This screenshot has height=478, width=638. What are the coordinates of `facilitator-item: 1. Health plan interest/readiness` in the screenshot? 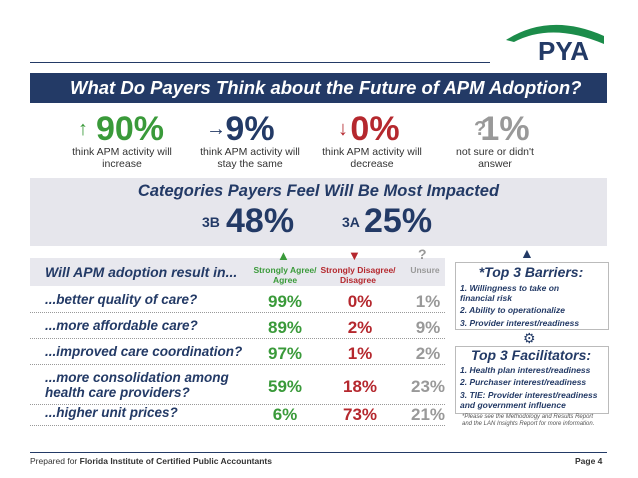 It's located at (525, 370).